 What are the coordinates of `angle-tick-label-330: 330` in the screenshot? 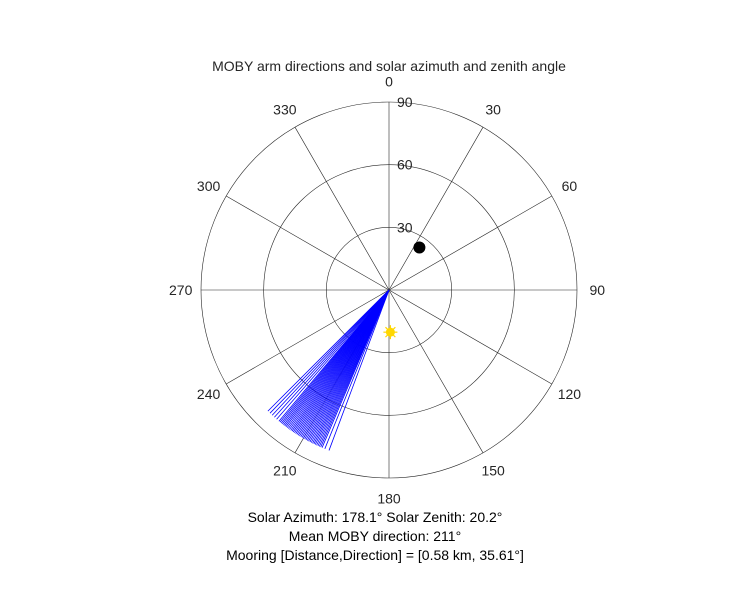 It's located at (285, 110).